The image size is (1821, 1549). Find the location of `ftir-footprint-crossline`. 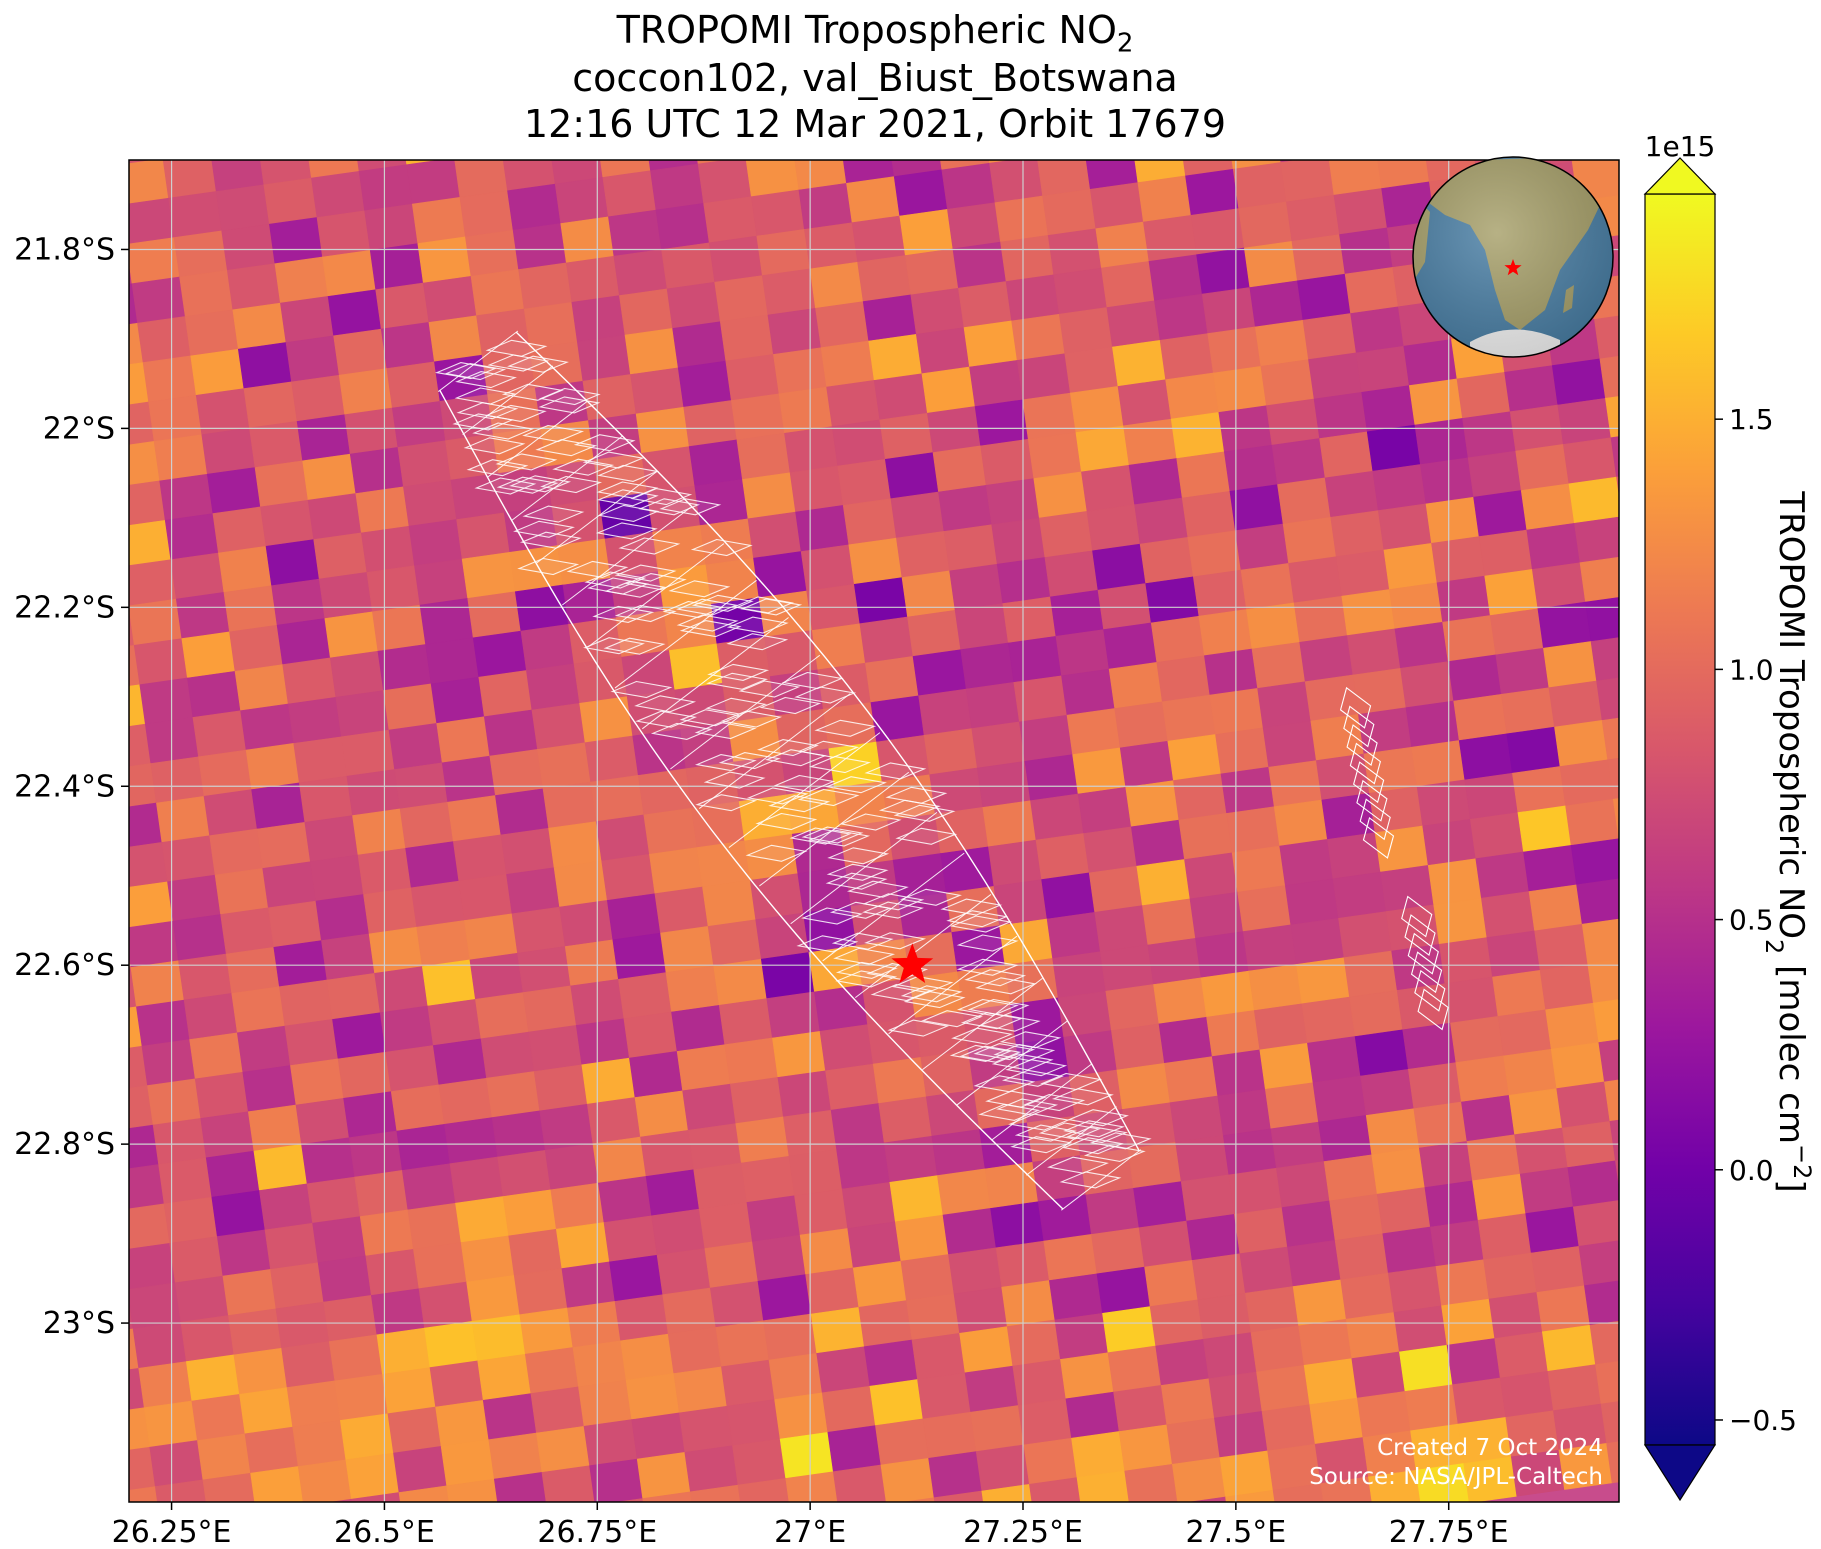

ftir-footprint-crossline is located at coordinates (804, 790).